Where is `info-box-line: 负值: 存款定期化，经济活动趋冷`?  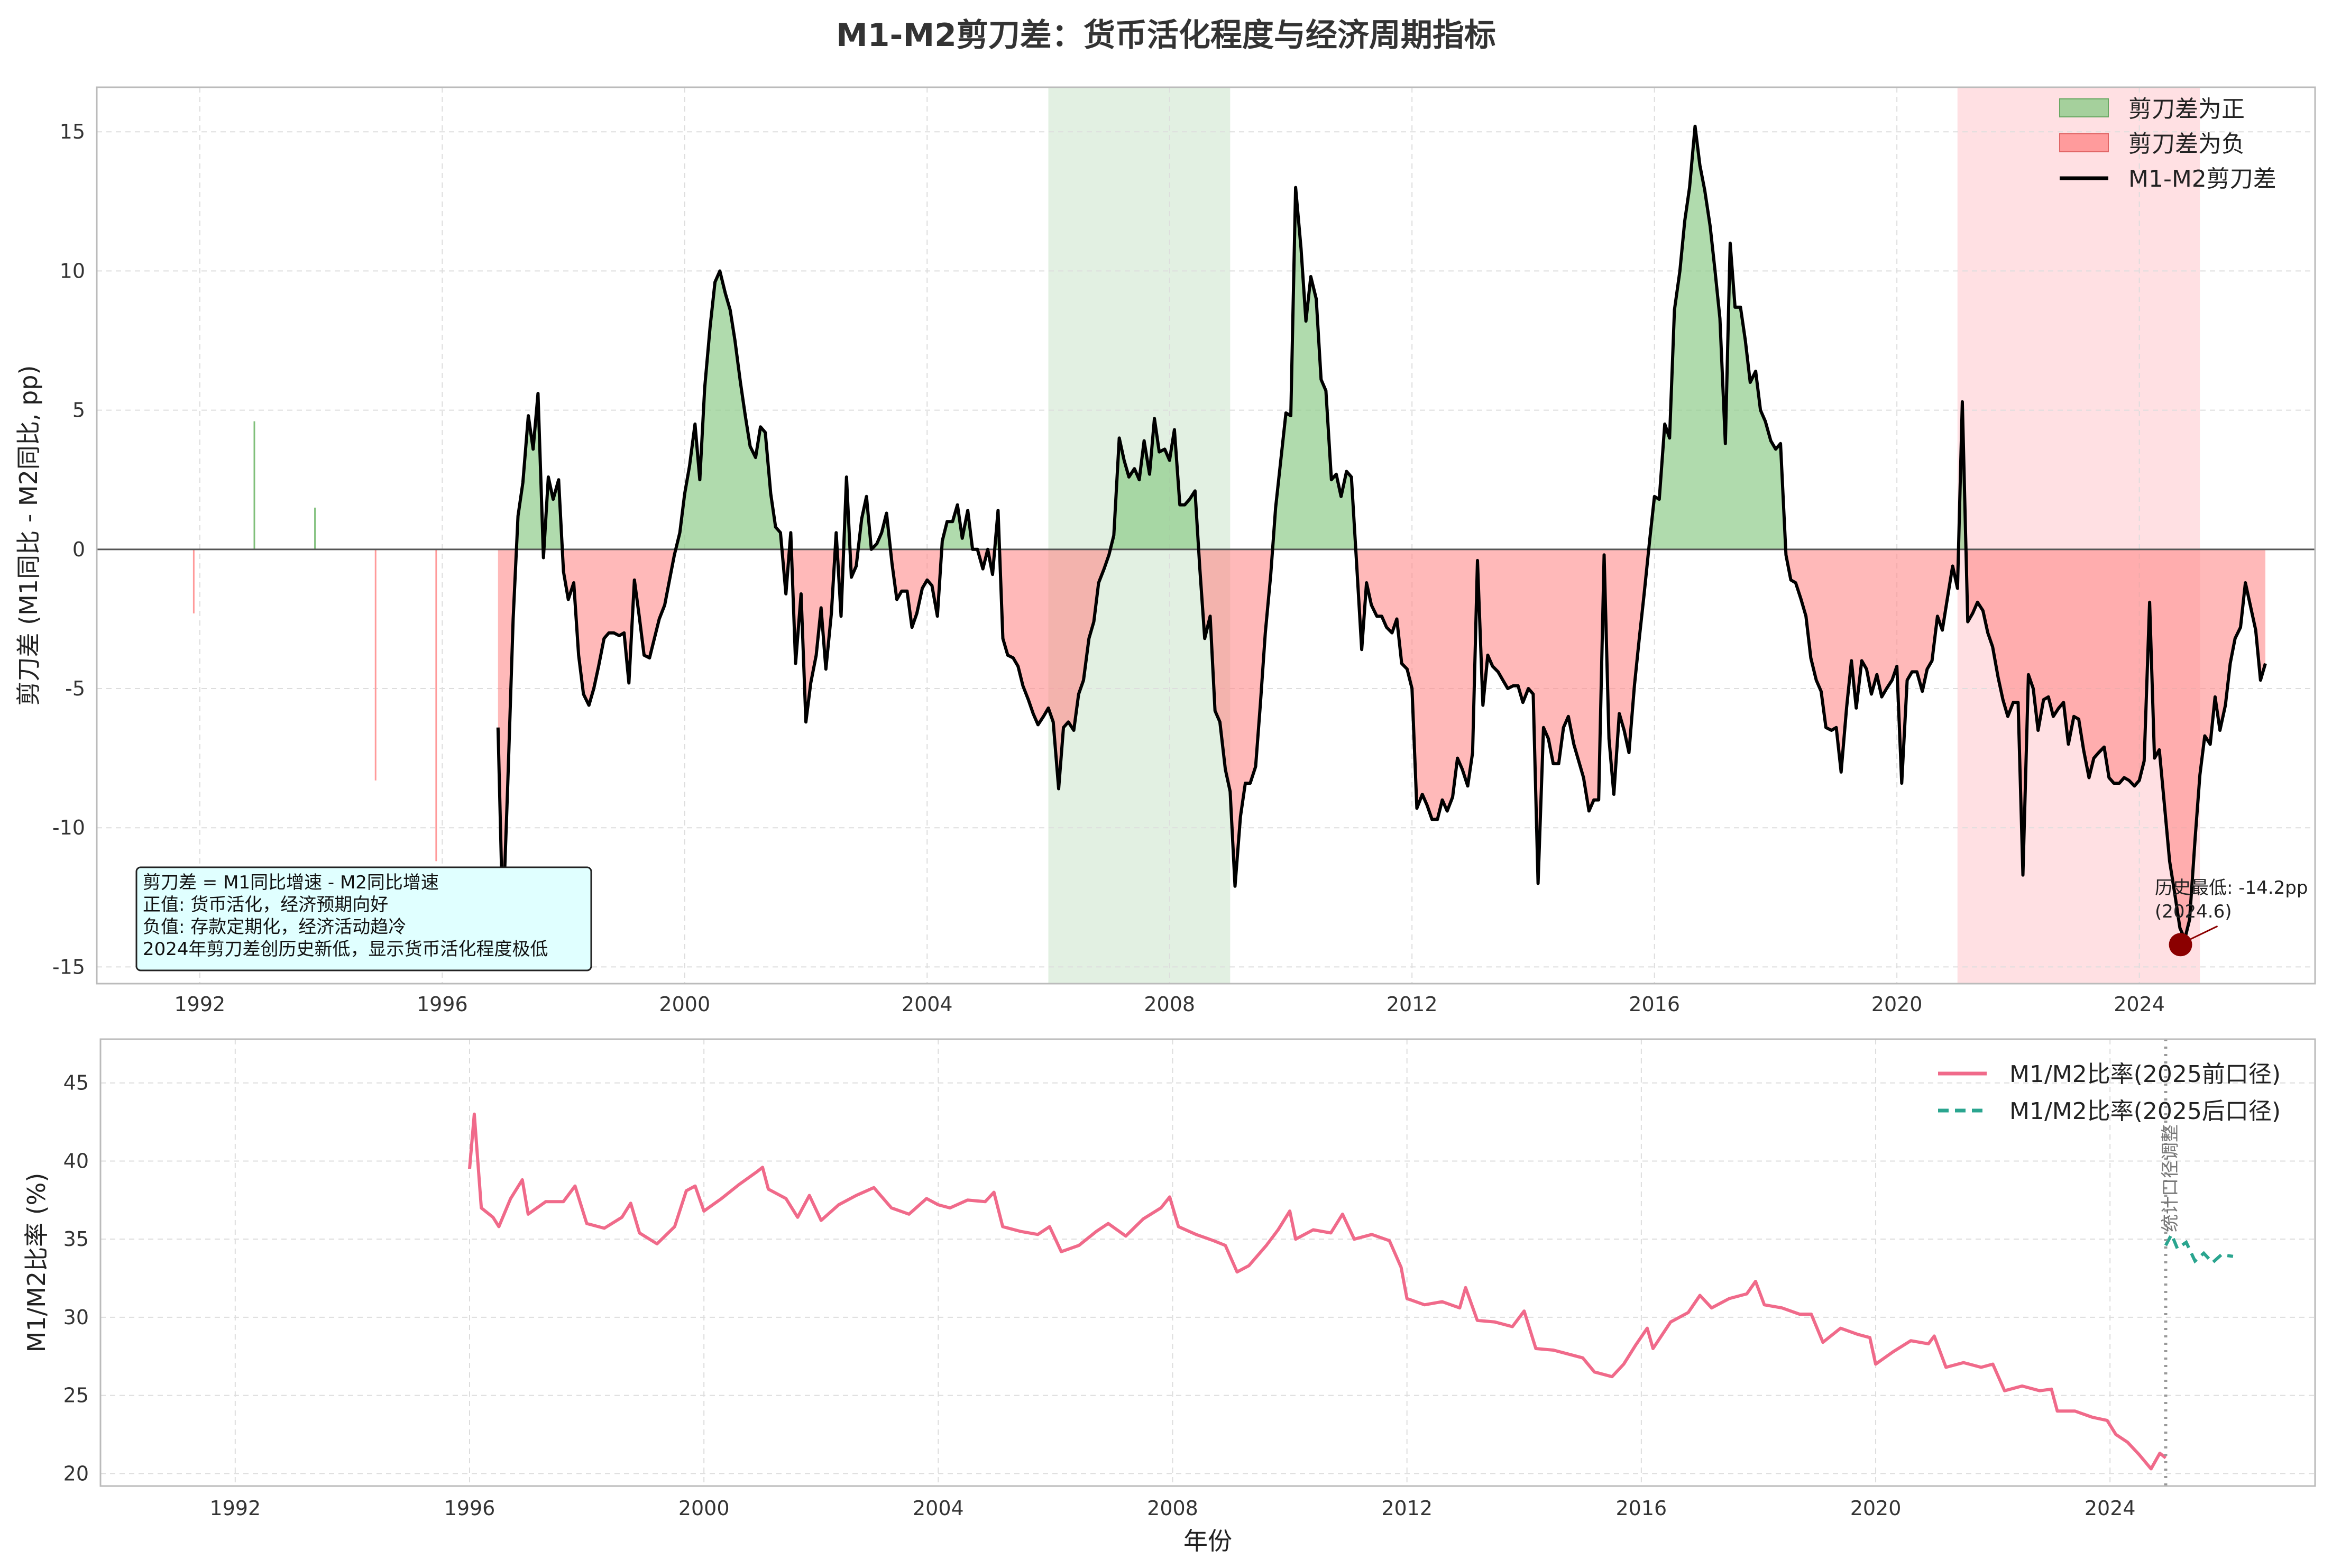
info-box-line: 负值: 存款定期化，经济活动趋冷 is located at coordinates (274, 927).